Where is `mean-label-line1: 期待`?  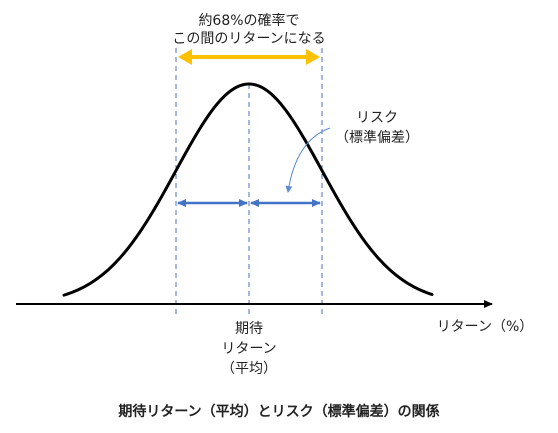
mean-label-line1: 期待 is located at coordinates (249, 329).